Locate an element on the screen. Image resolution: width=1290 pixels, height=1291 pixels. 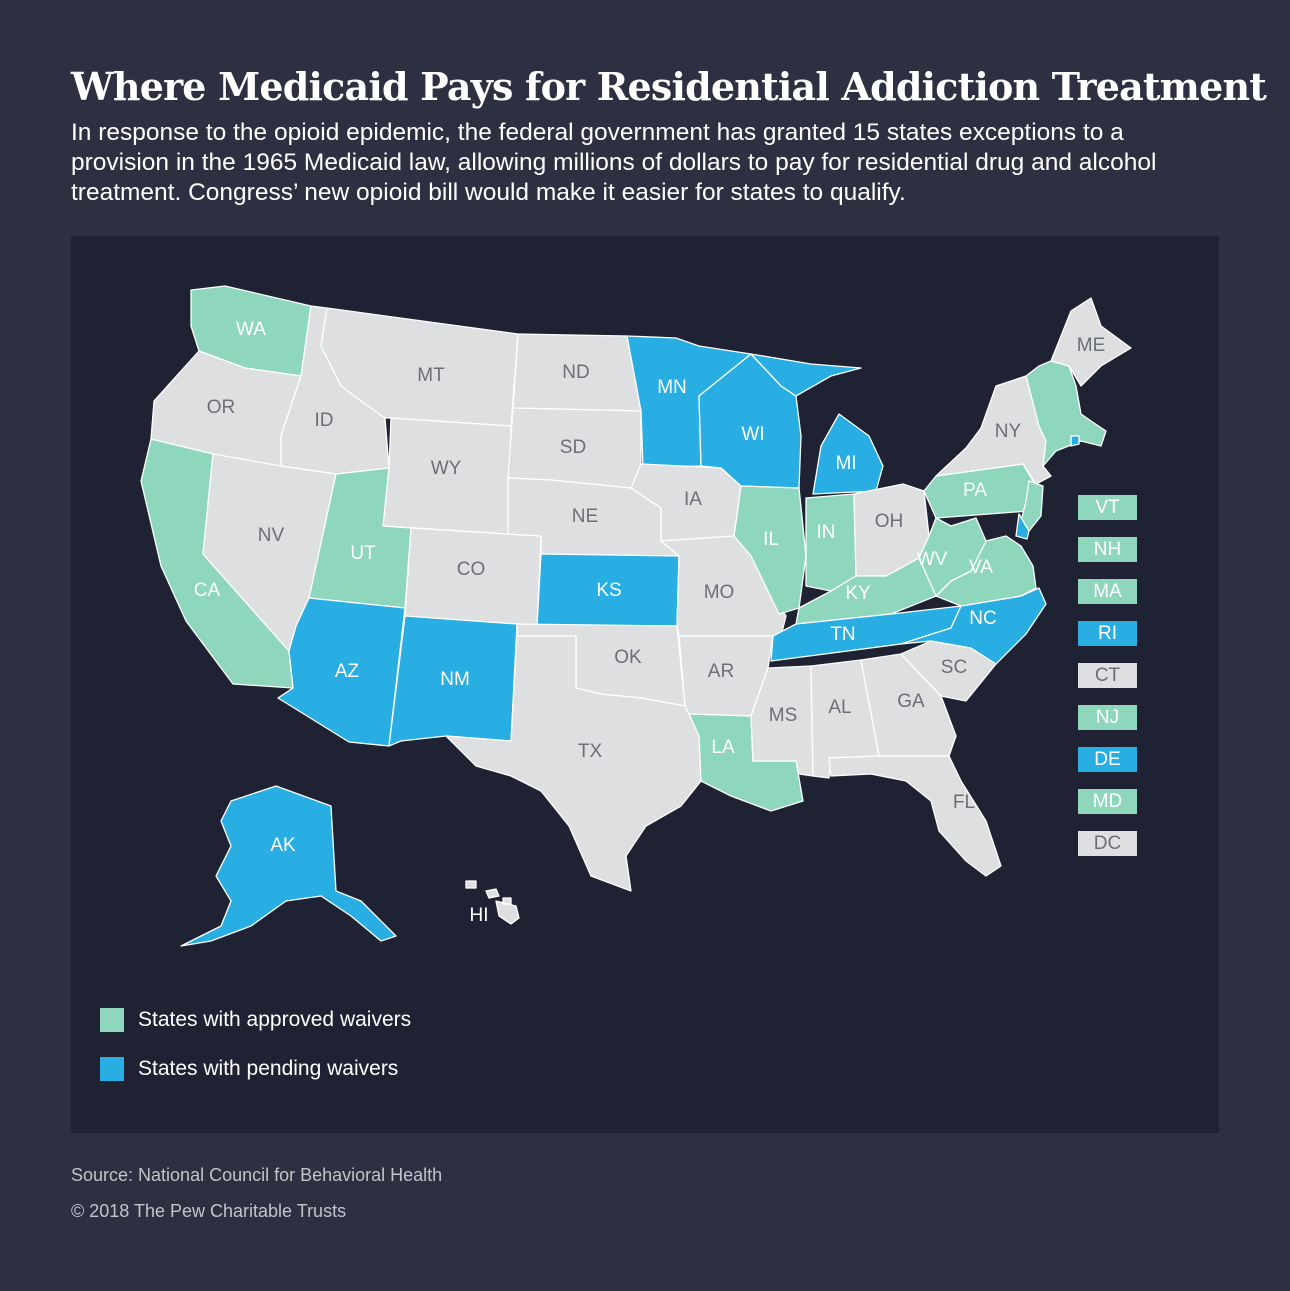
copyright-note: © 2018 The Pew Charitable Trusts is located at coordinates (209, 1211).